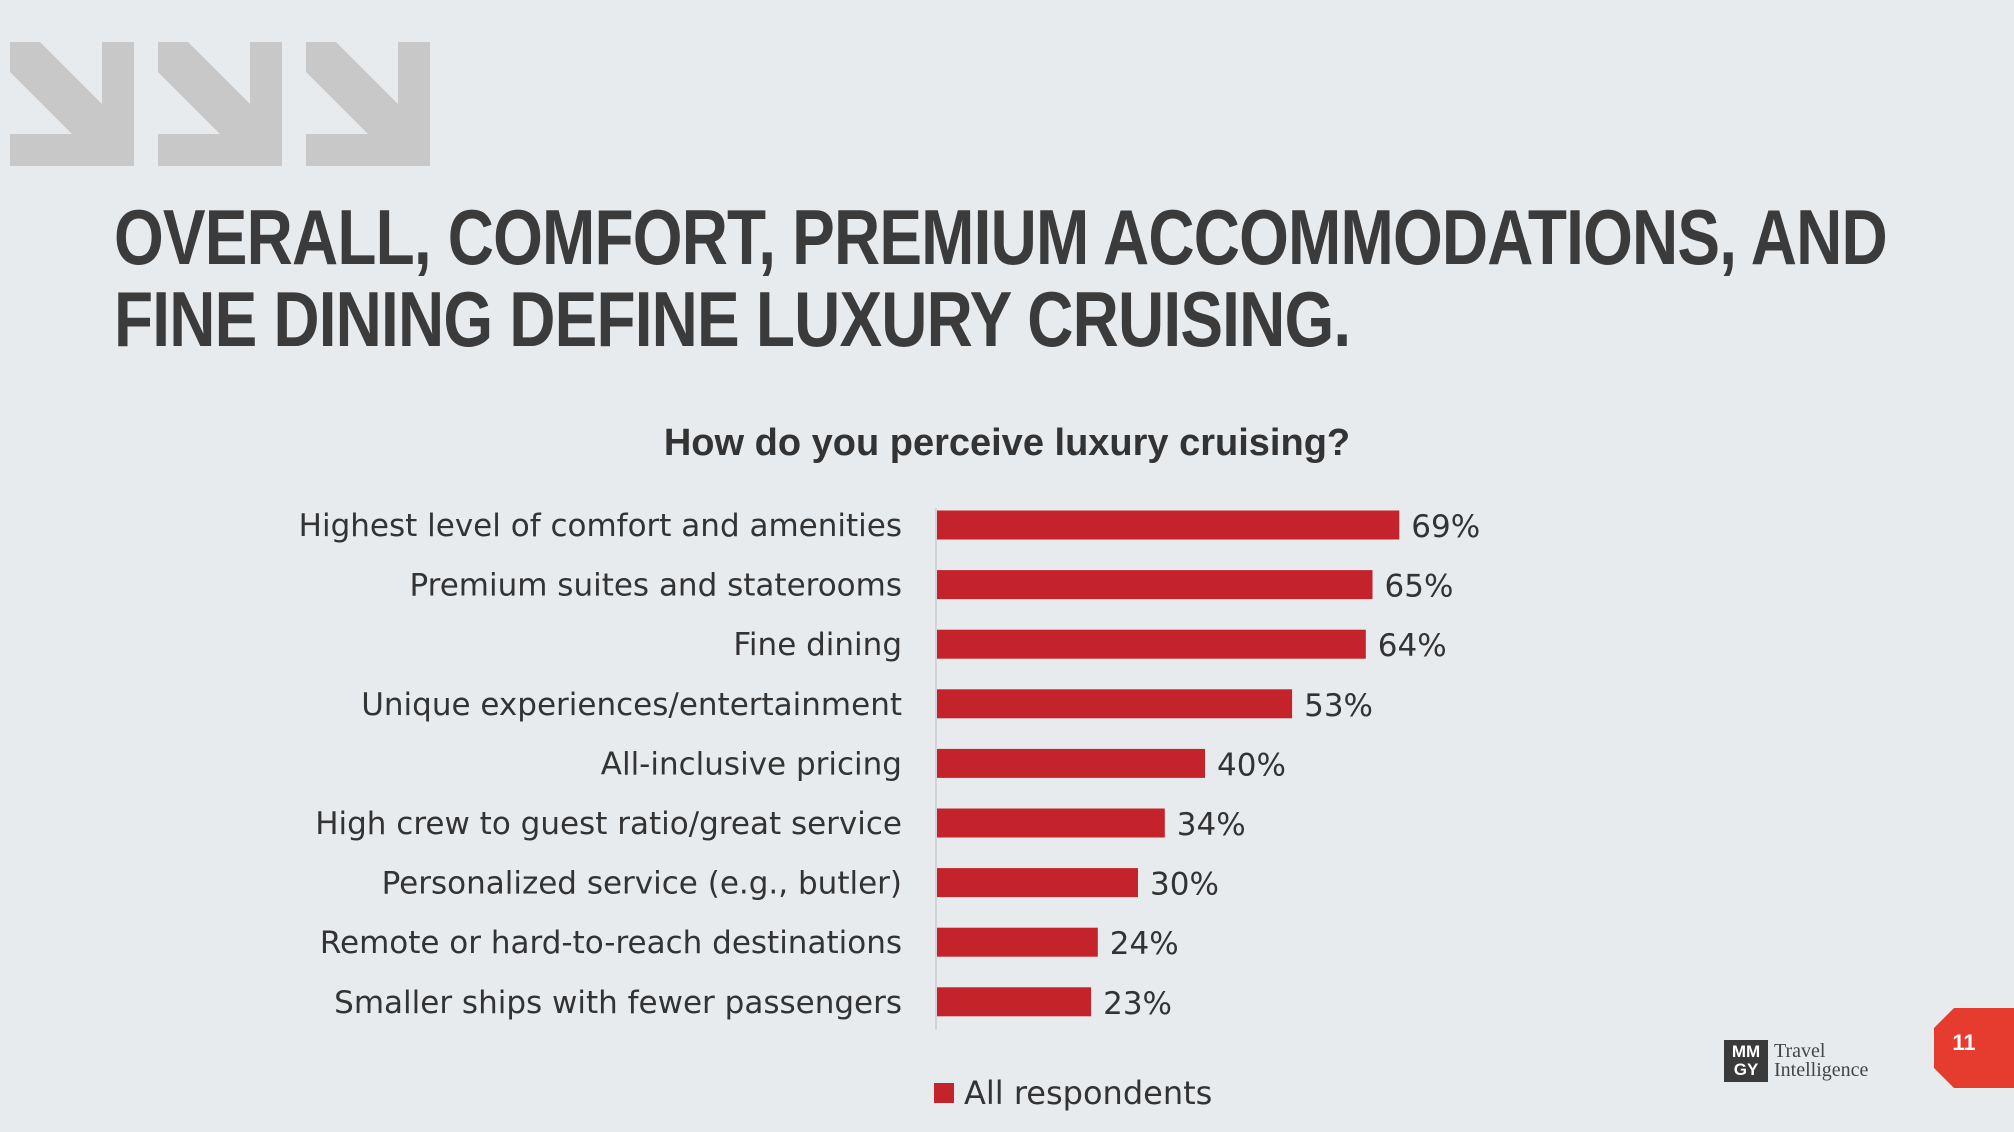 This screenshot has height=1132, width=2014. What do you see at coordinates (944, 1093) in the screenshot?
I see `legend-swatch` at bounding box center [944, 1093].